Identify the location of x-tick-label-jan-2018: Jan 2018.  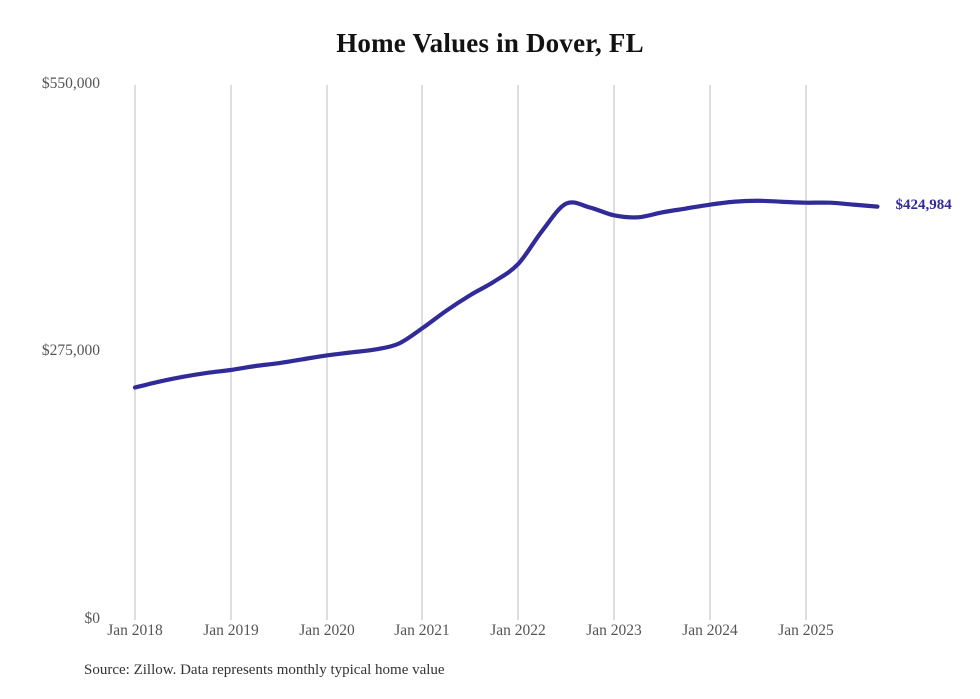
(135, 630).